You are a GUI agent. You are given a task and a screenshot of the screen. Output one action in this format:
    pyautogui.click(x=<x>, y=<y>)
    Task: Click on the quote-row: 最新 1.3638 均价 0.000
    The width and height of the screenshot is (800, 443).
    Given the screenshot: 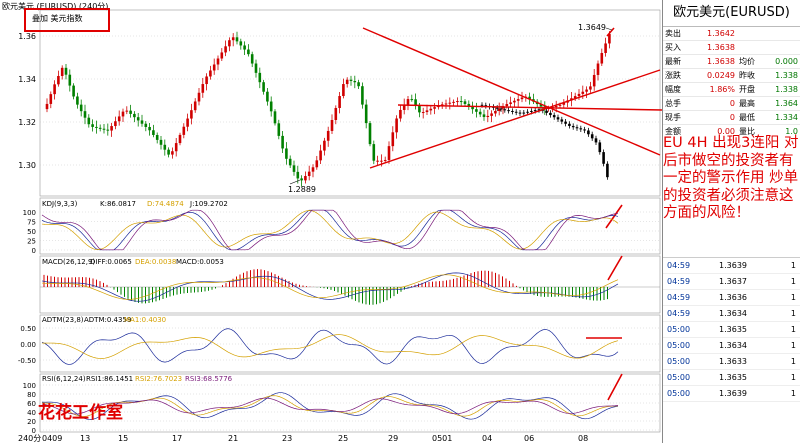 What is the action you would take?
    pyautogui.click(x=731, y=62)
    